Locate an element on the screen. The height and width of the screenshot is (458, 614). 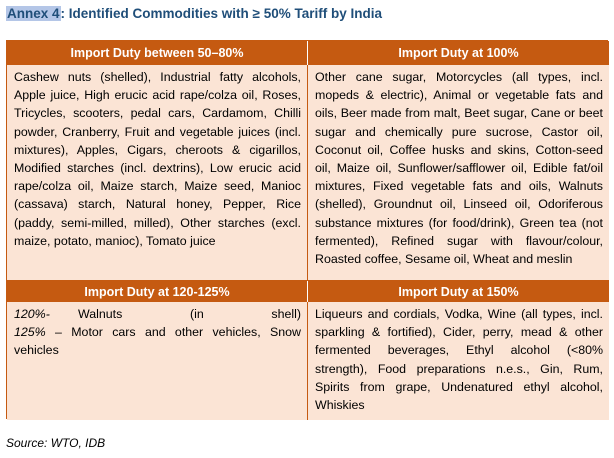
header-50-80: Import Duty between 50–80% is located at coordinates (157, 53).